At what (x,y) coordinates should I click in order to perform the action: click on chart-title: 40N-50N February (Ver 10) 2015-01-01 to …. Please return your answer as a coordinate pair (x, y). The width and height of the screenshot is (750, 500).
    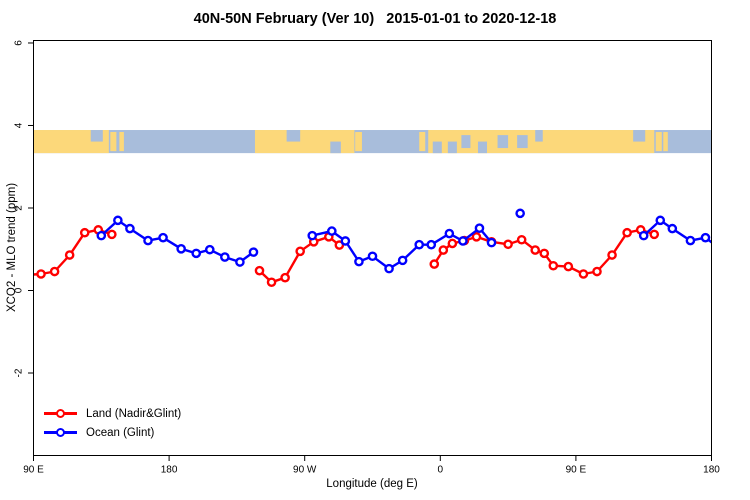
    Looking at the image, I should click on (375, 19).